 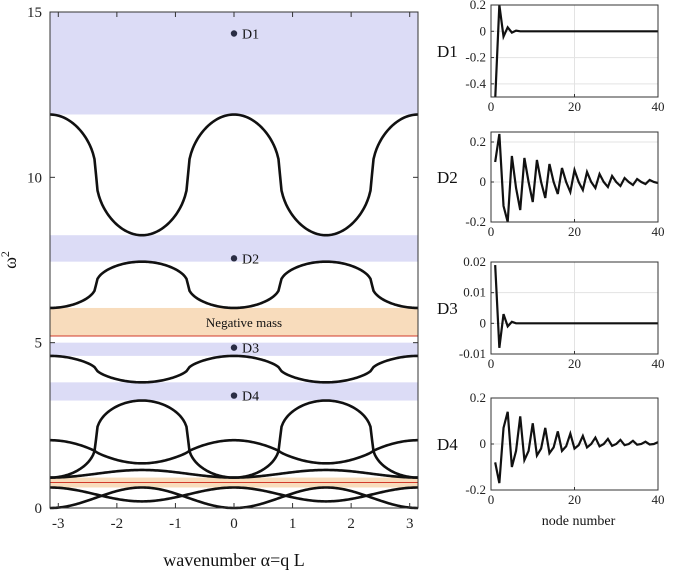 What do you see at coordinates (447, 444) in the screenshot?
I see `mode-plot-title-D4: D4` at bounding box center [447, 444].